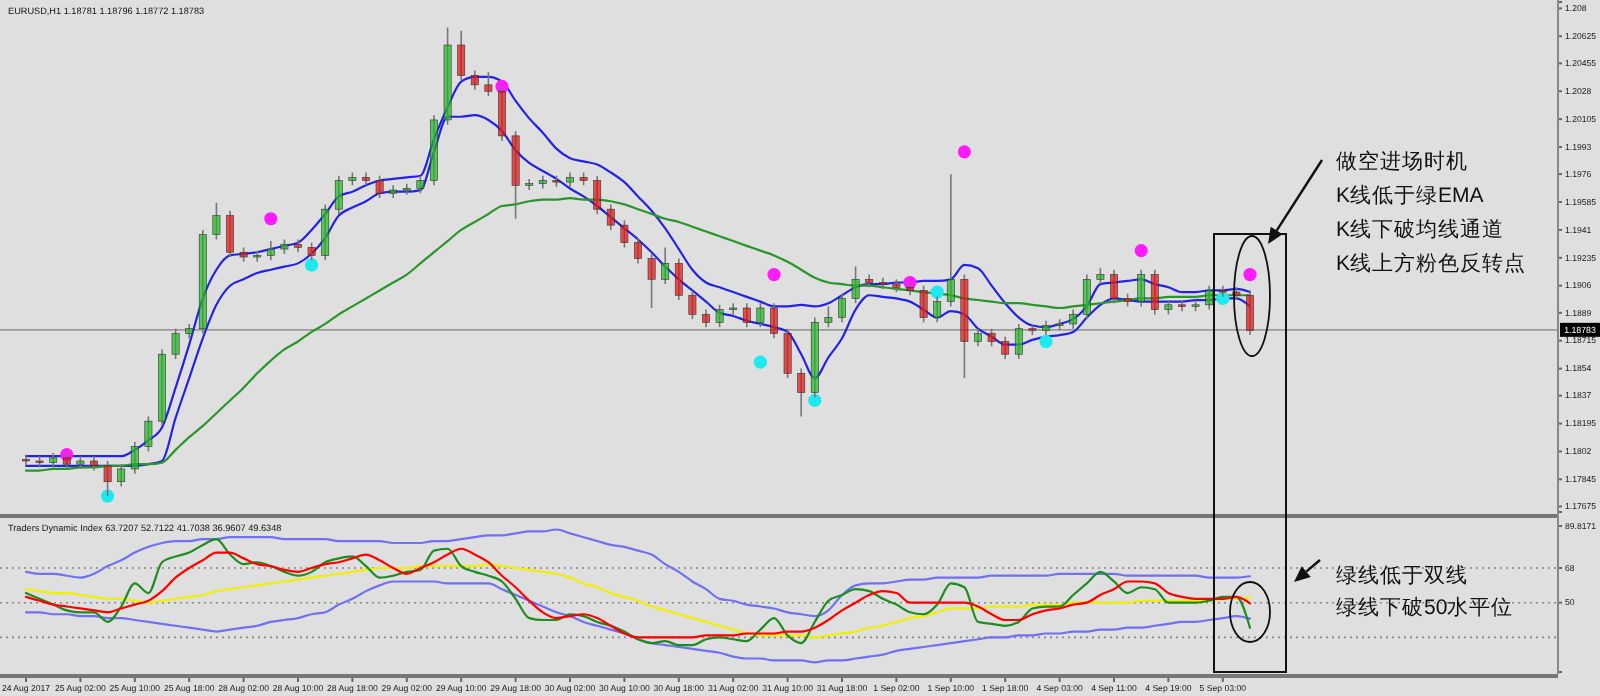 This screenshot has width=1600, height=696. What do you see at coordinates (1425, 607) in the screenshot?
I see `text: 绿线下破50水平位` at bounding box center [1425, 607].